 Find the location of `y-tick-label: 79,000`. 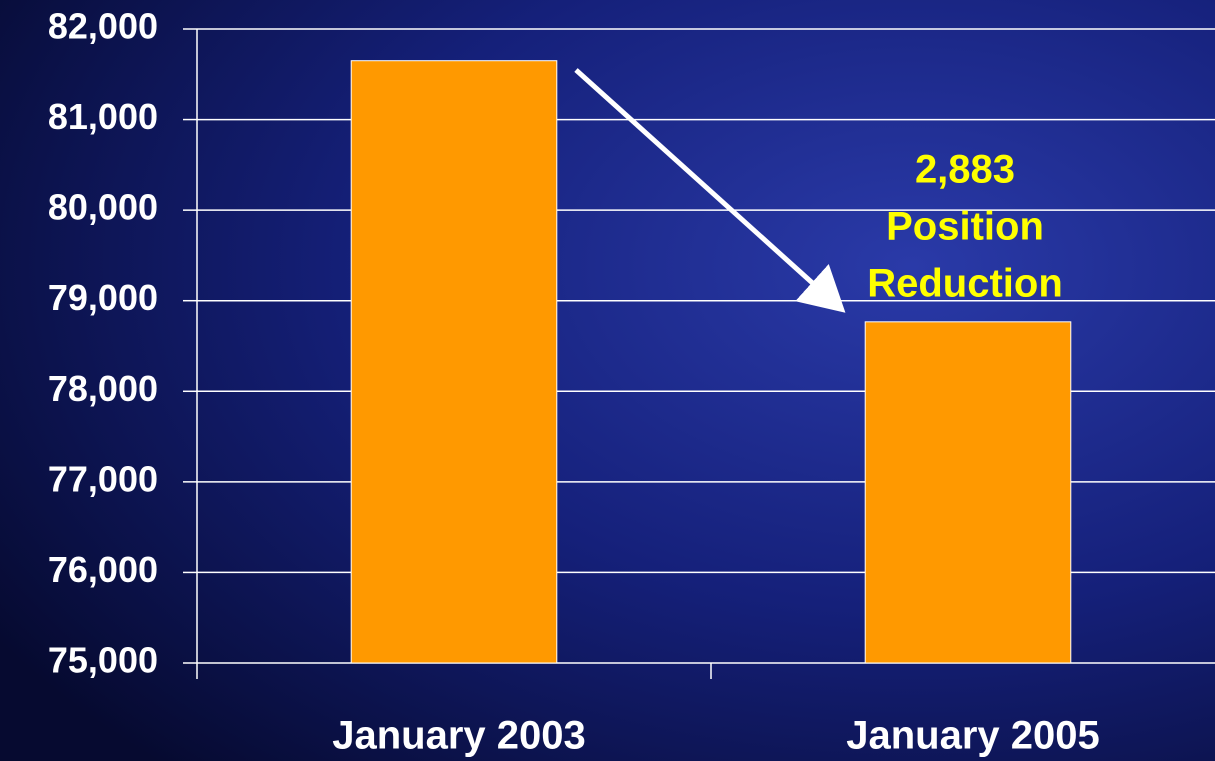

y-tick-label: 79,000 is located at coordinates (103, 297).